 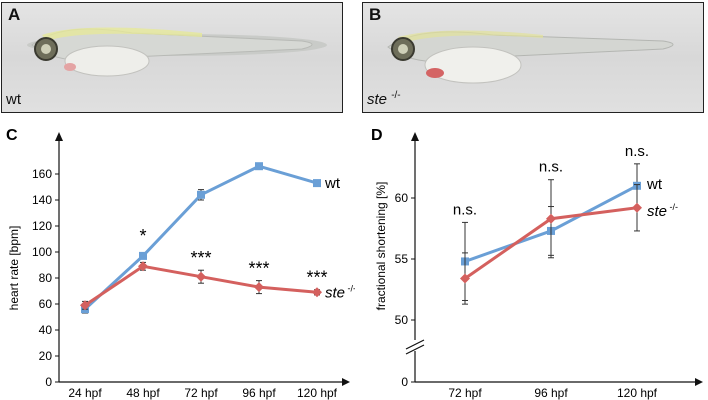 I want to click on panel-b-genotype-label: ste -/-, so click(x=384, y=99).